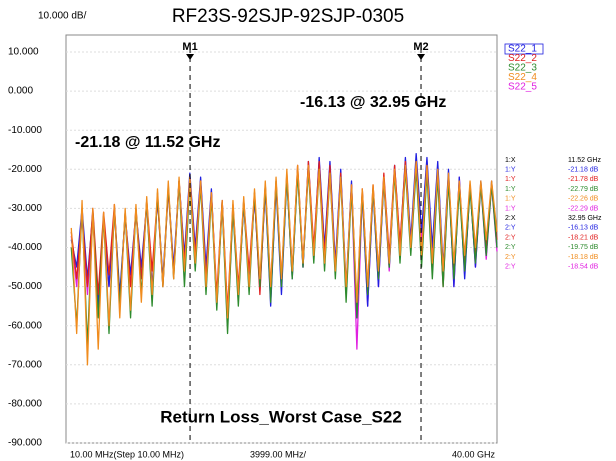 The width and height of the screenshot is (616, 461). I want to click on y-tick-label: -80.000, so click(25, 404).